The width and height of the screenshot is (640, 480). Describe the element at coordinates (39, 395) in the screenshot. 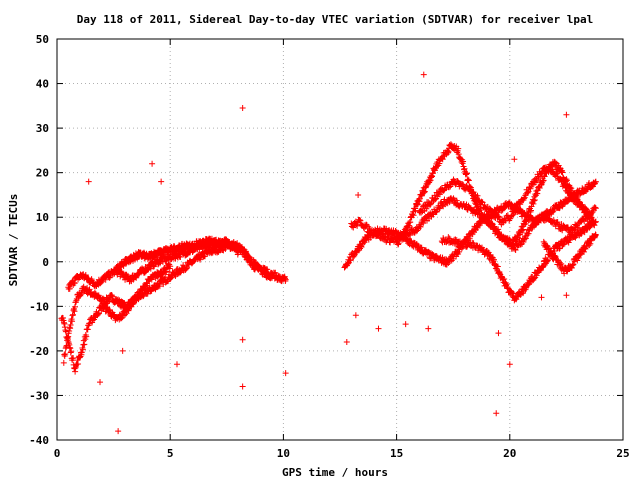

I see `y-tick-label: -30` at that location.